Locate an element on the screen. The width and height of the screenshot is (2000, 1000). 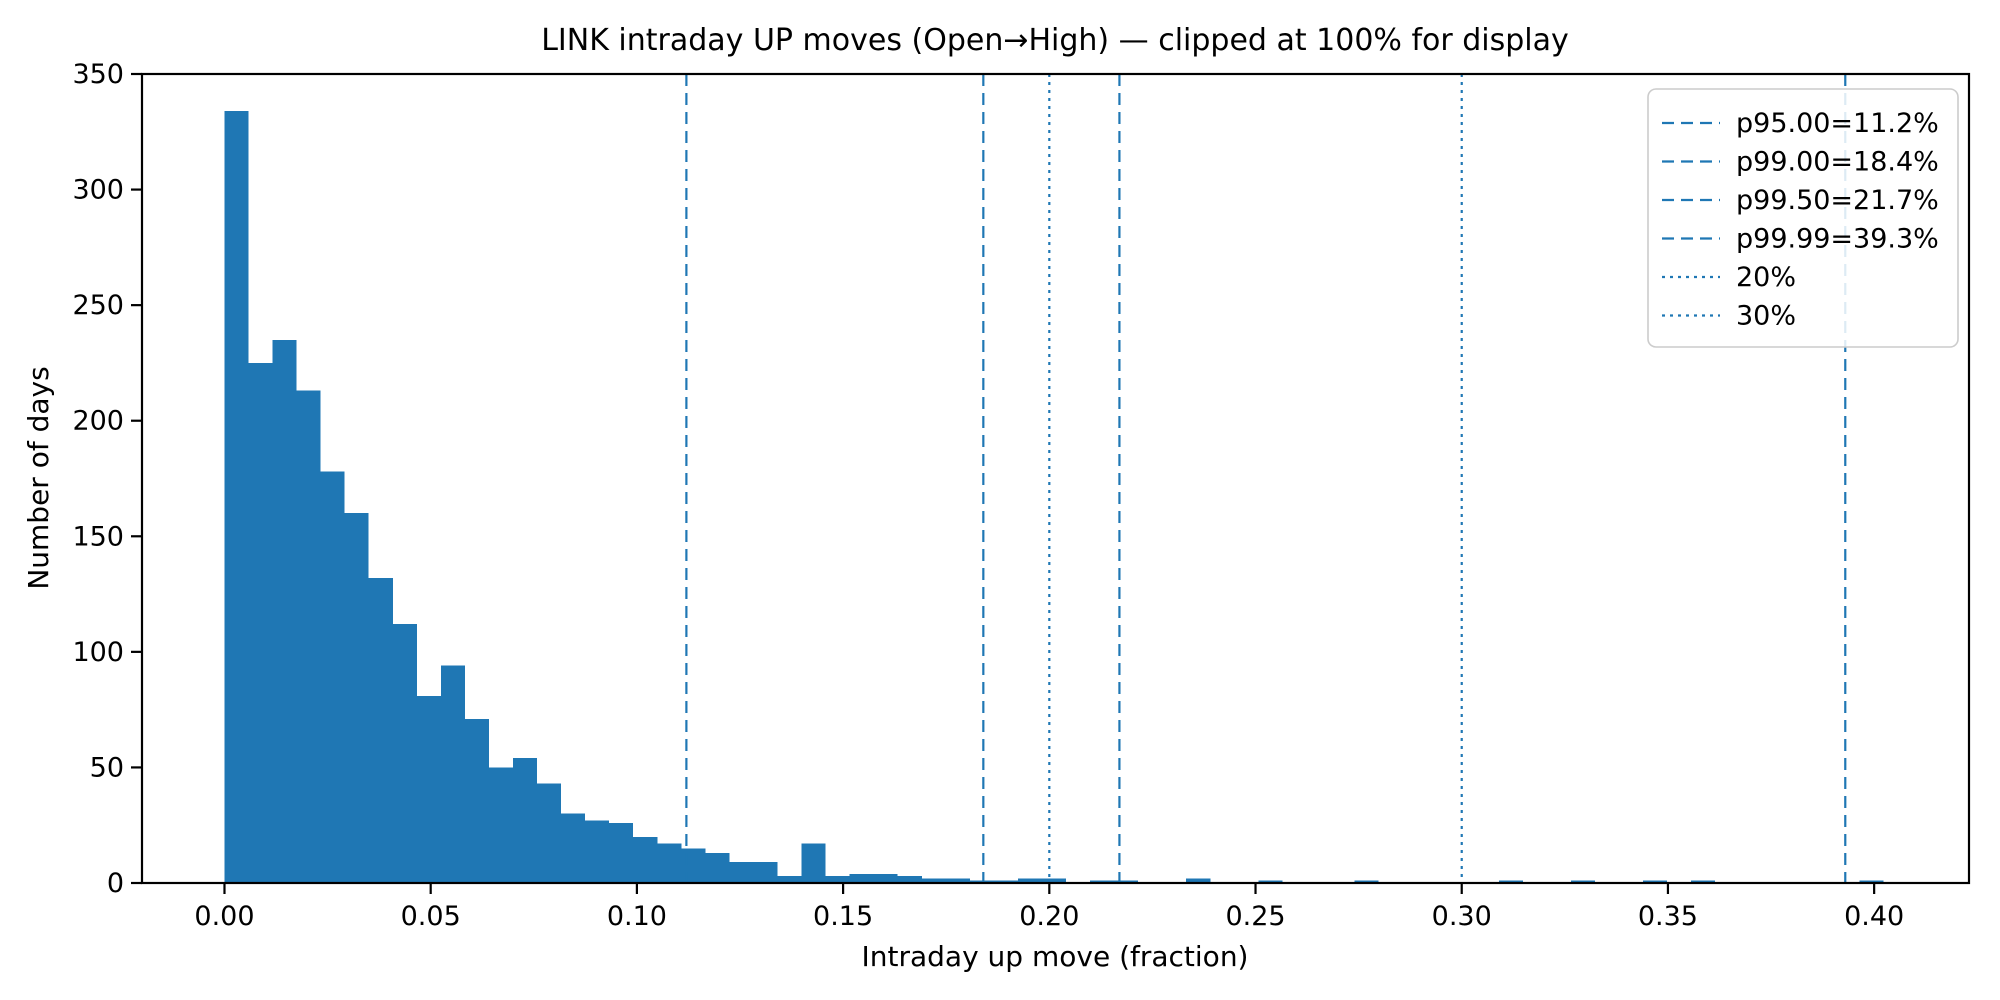
legend-entry-label: p95.00=11.2% is located at coordinates (1837, 123).